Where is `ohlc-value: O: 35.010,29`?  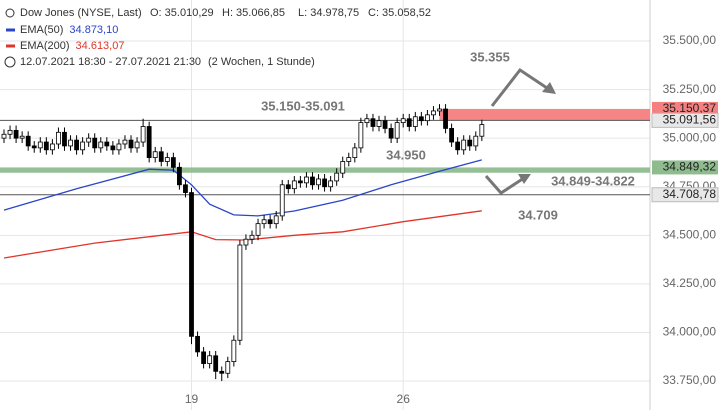
ohlc-value: O: 35.010,29 is located at coordinates (182, 13).